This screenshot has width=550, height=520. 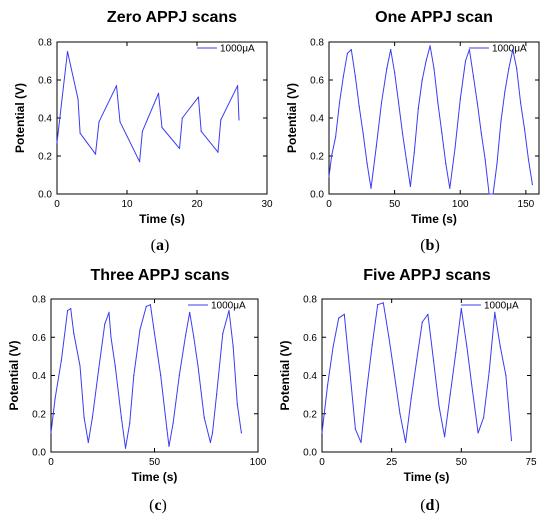 What do you see at coordinates (45, 43) in the screenshot?
I see `y-tick-label: 0.8` at bounding box center [45, 43].